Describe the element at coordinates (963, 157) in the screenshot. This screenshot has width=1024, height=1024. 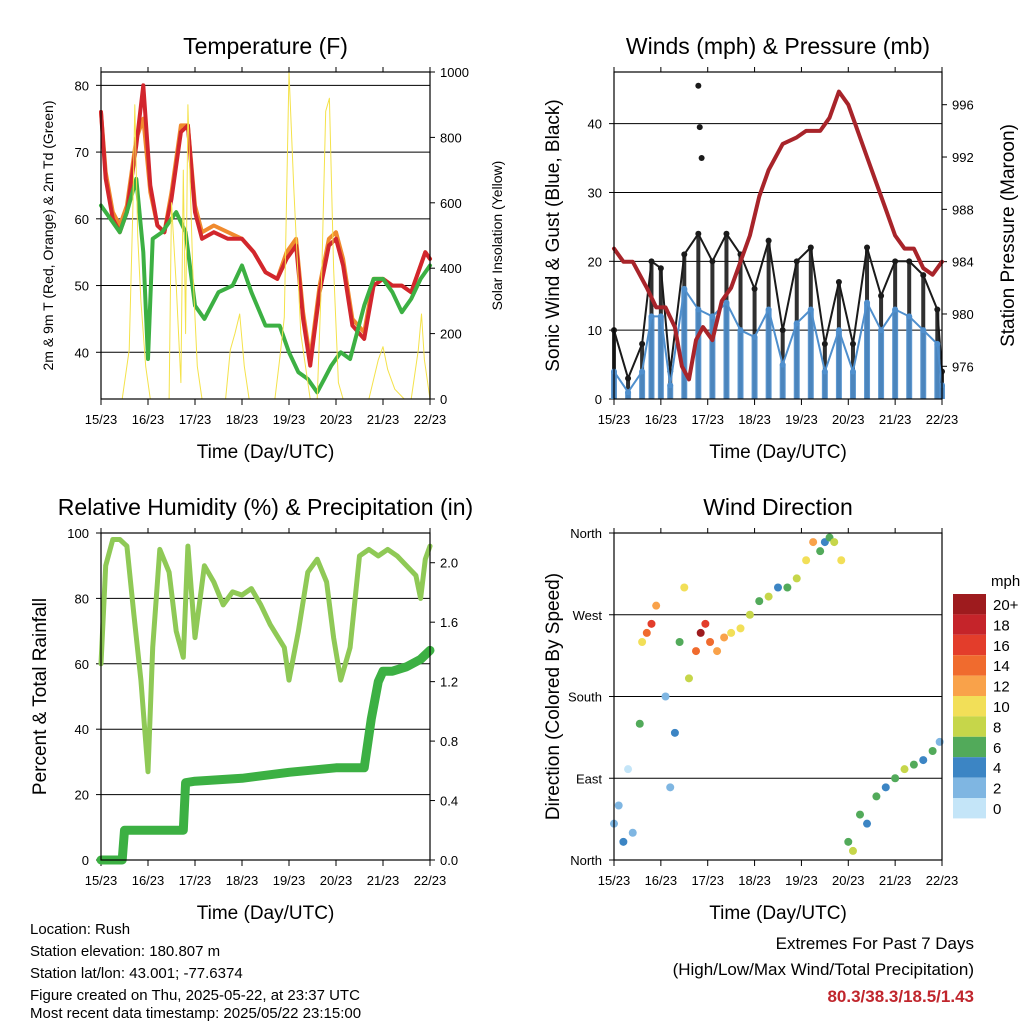
I see `y2-tick-label: 992` at that location.